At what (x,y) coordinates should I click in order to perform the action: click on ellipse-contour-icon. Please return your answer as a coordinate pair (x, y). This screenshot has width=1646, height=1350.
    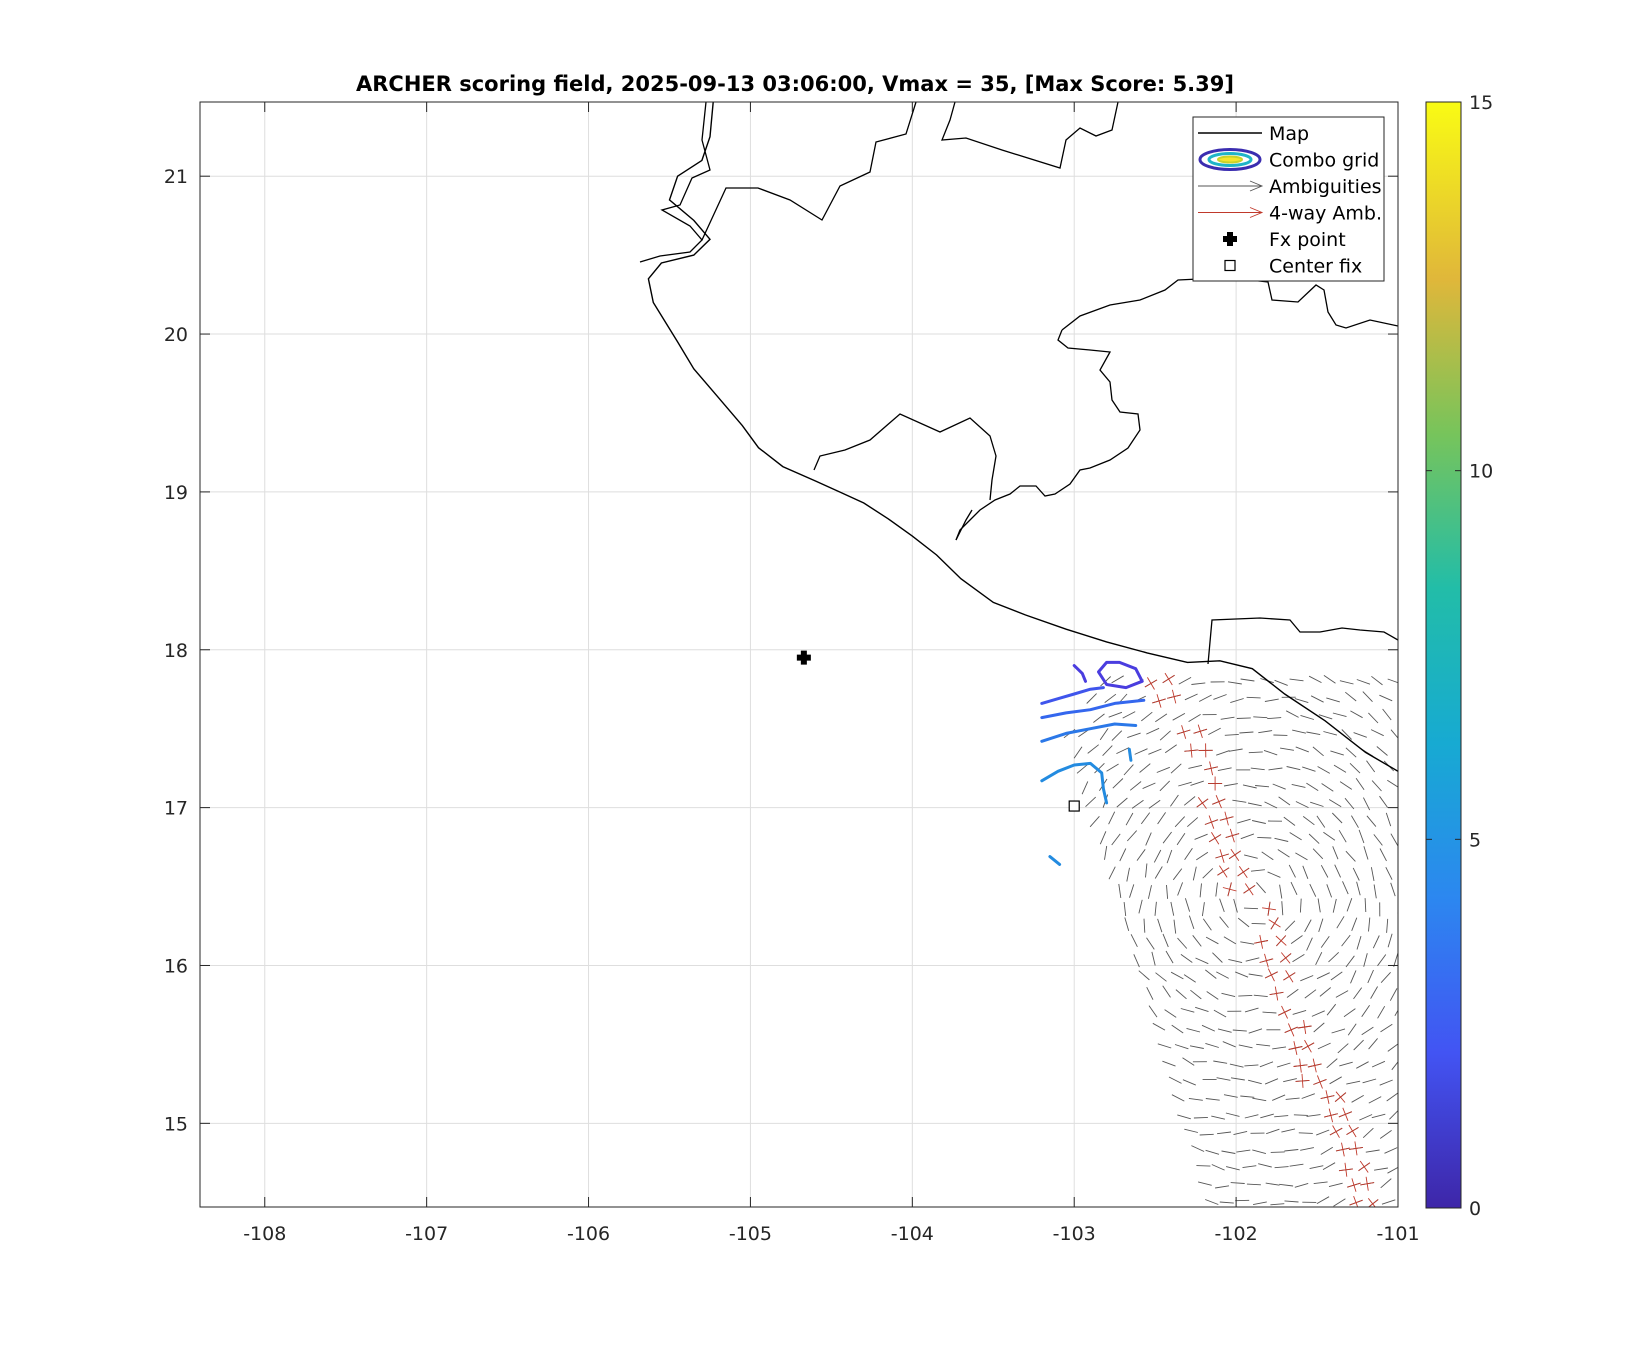
    Looking at the image, I should click on (1230, 159).